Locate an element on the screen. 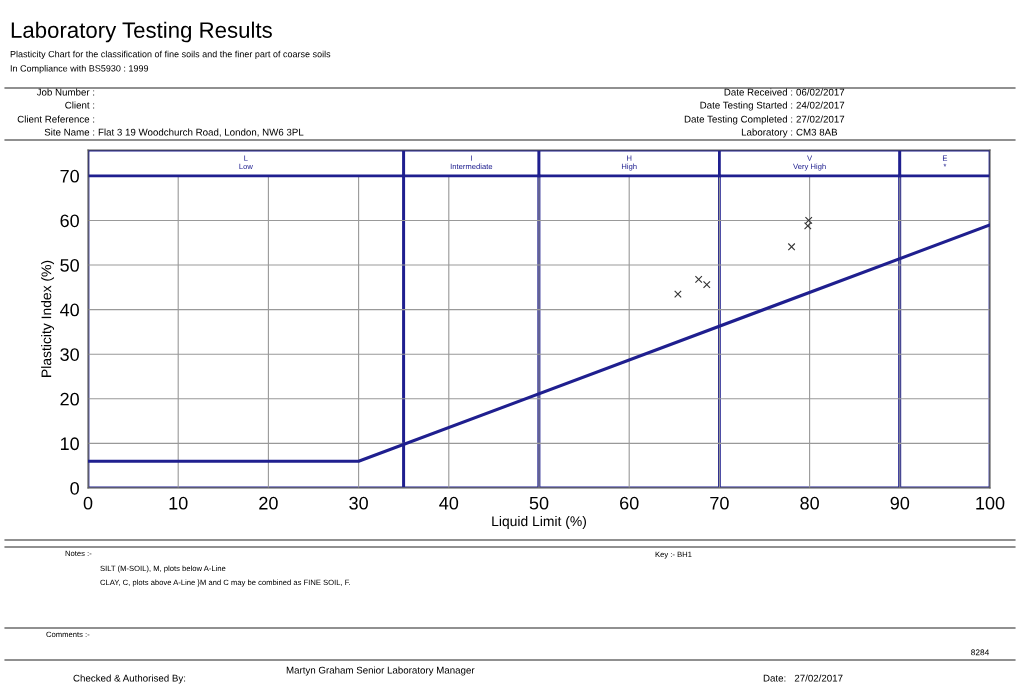 The width and height of the screenshot is (1018, 688). x-tick-label: 80 is located at coordinates (809, 503).